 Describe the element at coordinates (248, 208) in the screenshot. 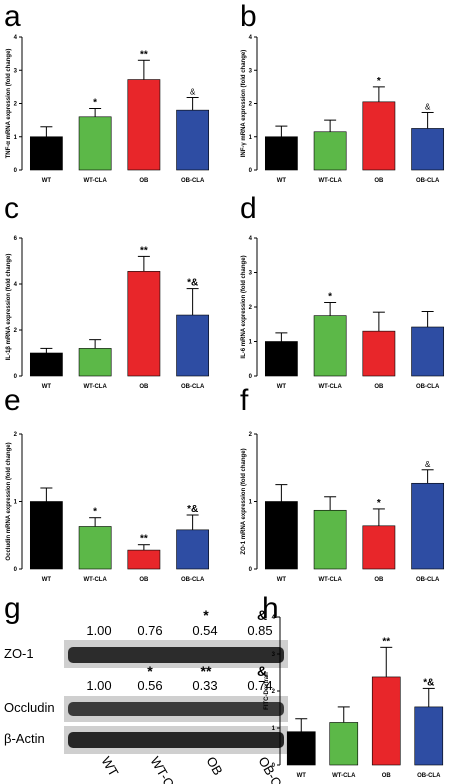

I see `panel-label-d: d` at that location.